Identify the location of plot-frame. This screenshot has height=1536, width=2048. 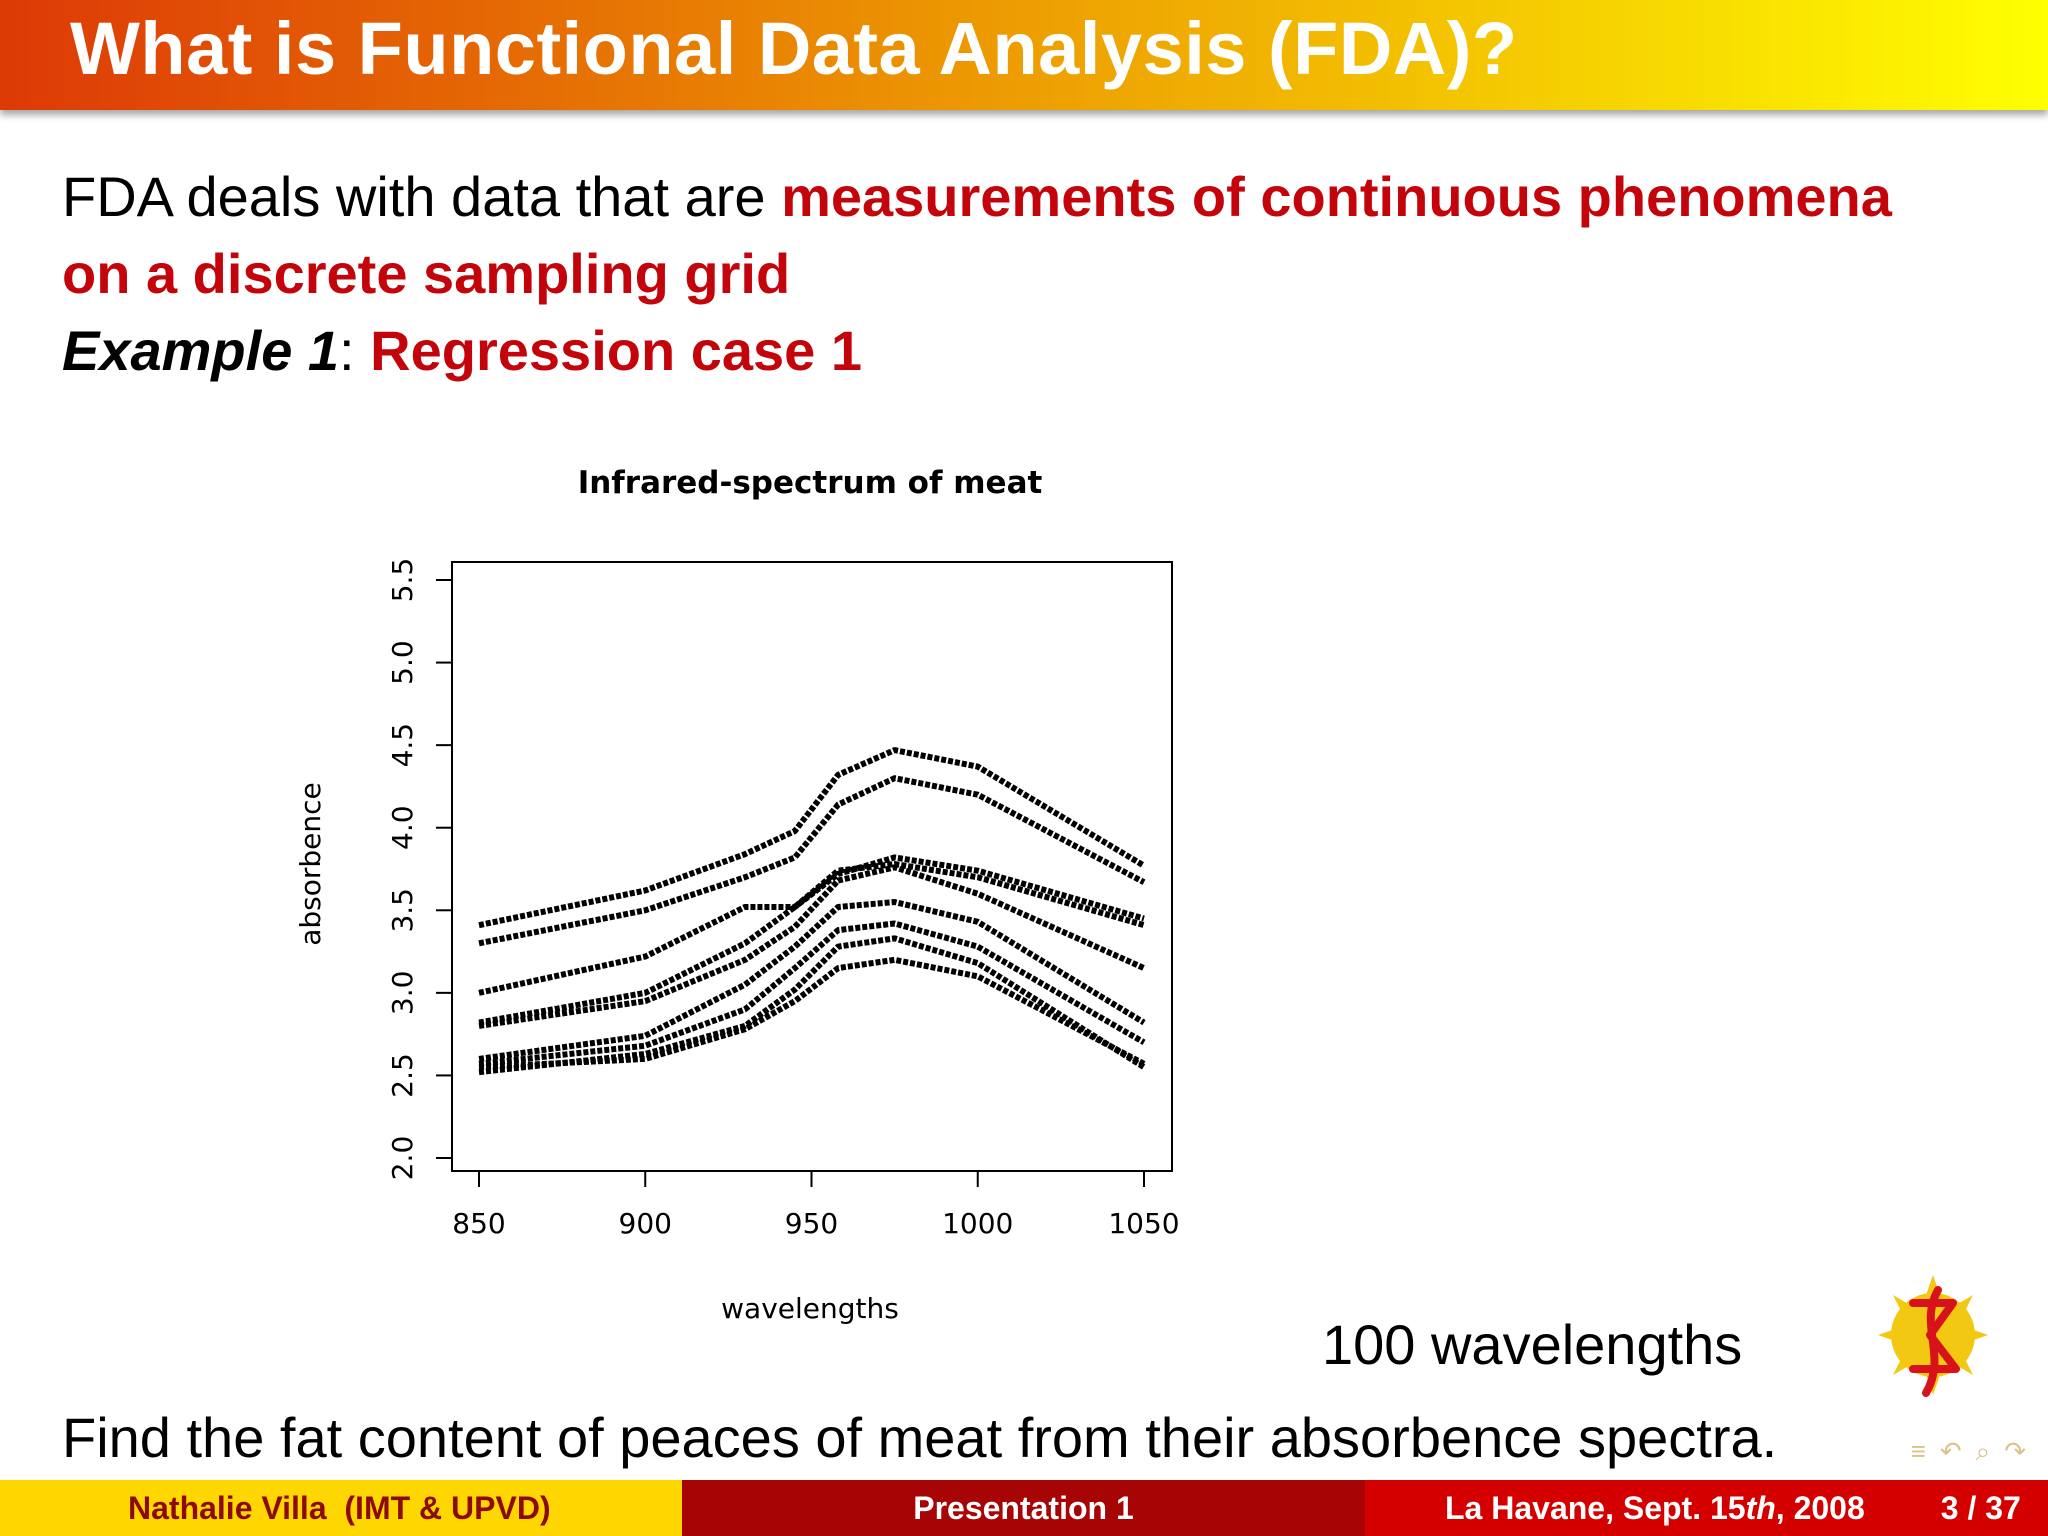
(812, 866).